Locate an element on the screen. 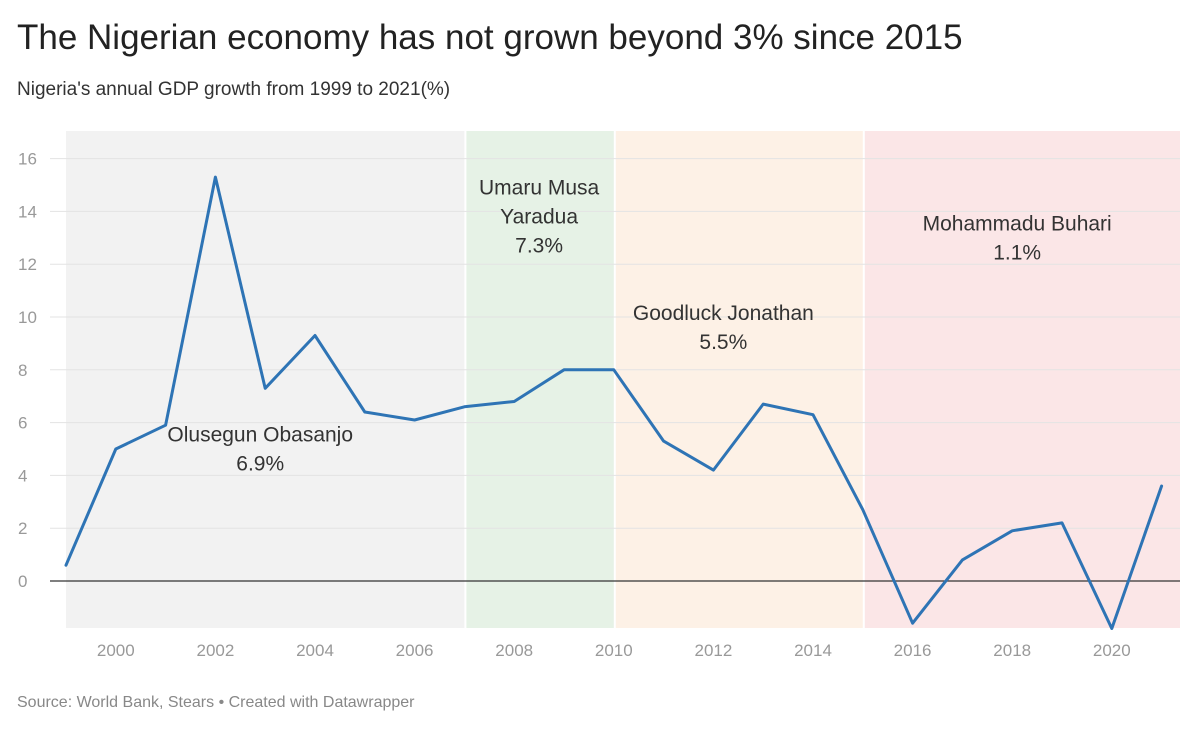 This screenshot has width=1200, height=732. y-tick-label: 12 is located at coordinates (27, 264).